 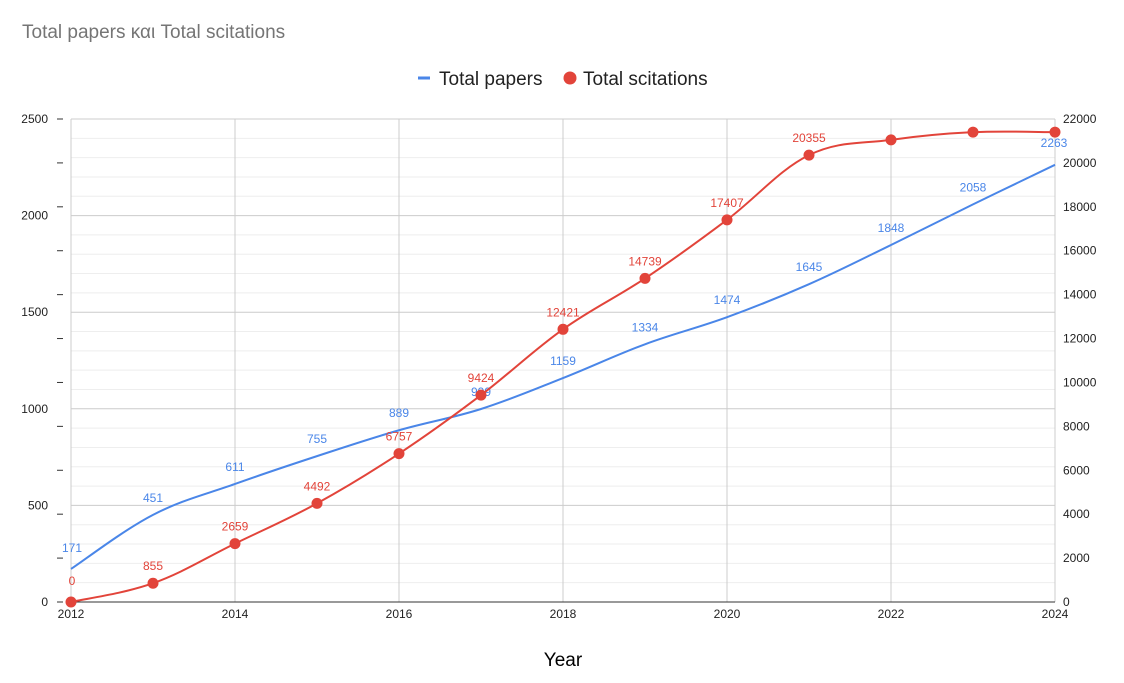 I want to click on x-tick-label: 2022, so click(x=891, y=614).